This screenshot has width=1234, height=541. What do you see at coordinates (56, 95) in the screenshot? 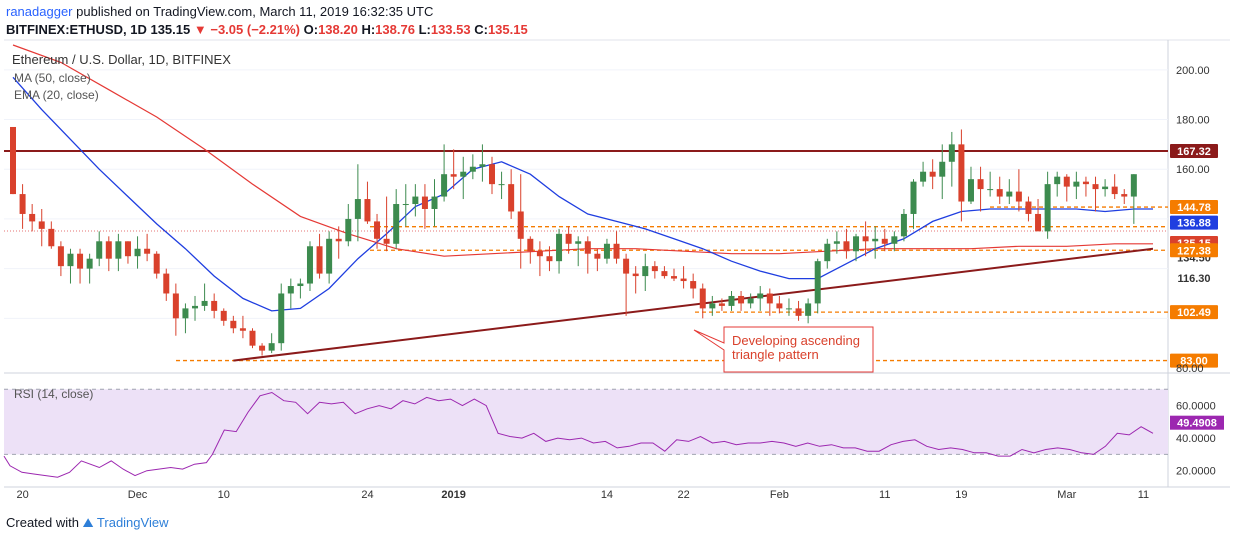
I see `legend-ema20: EMA (20, close)` at bounding box center [56, 95].